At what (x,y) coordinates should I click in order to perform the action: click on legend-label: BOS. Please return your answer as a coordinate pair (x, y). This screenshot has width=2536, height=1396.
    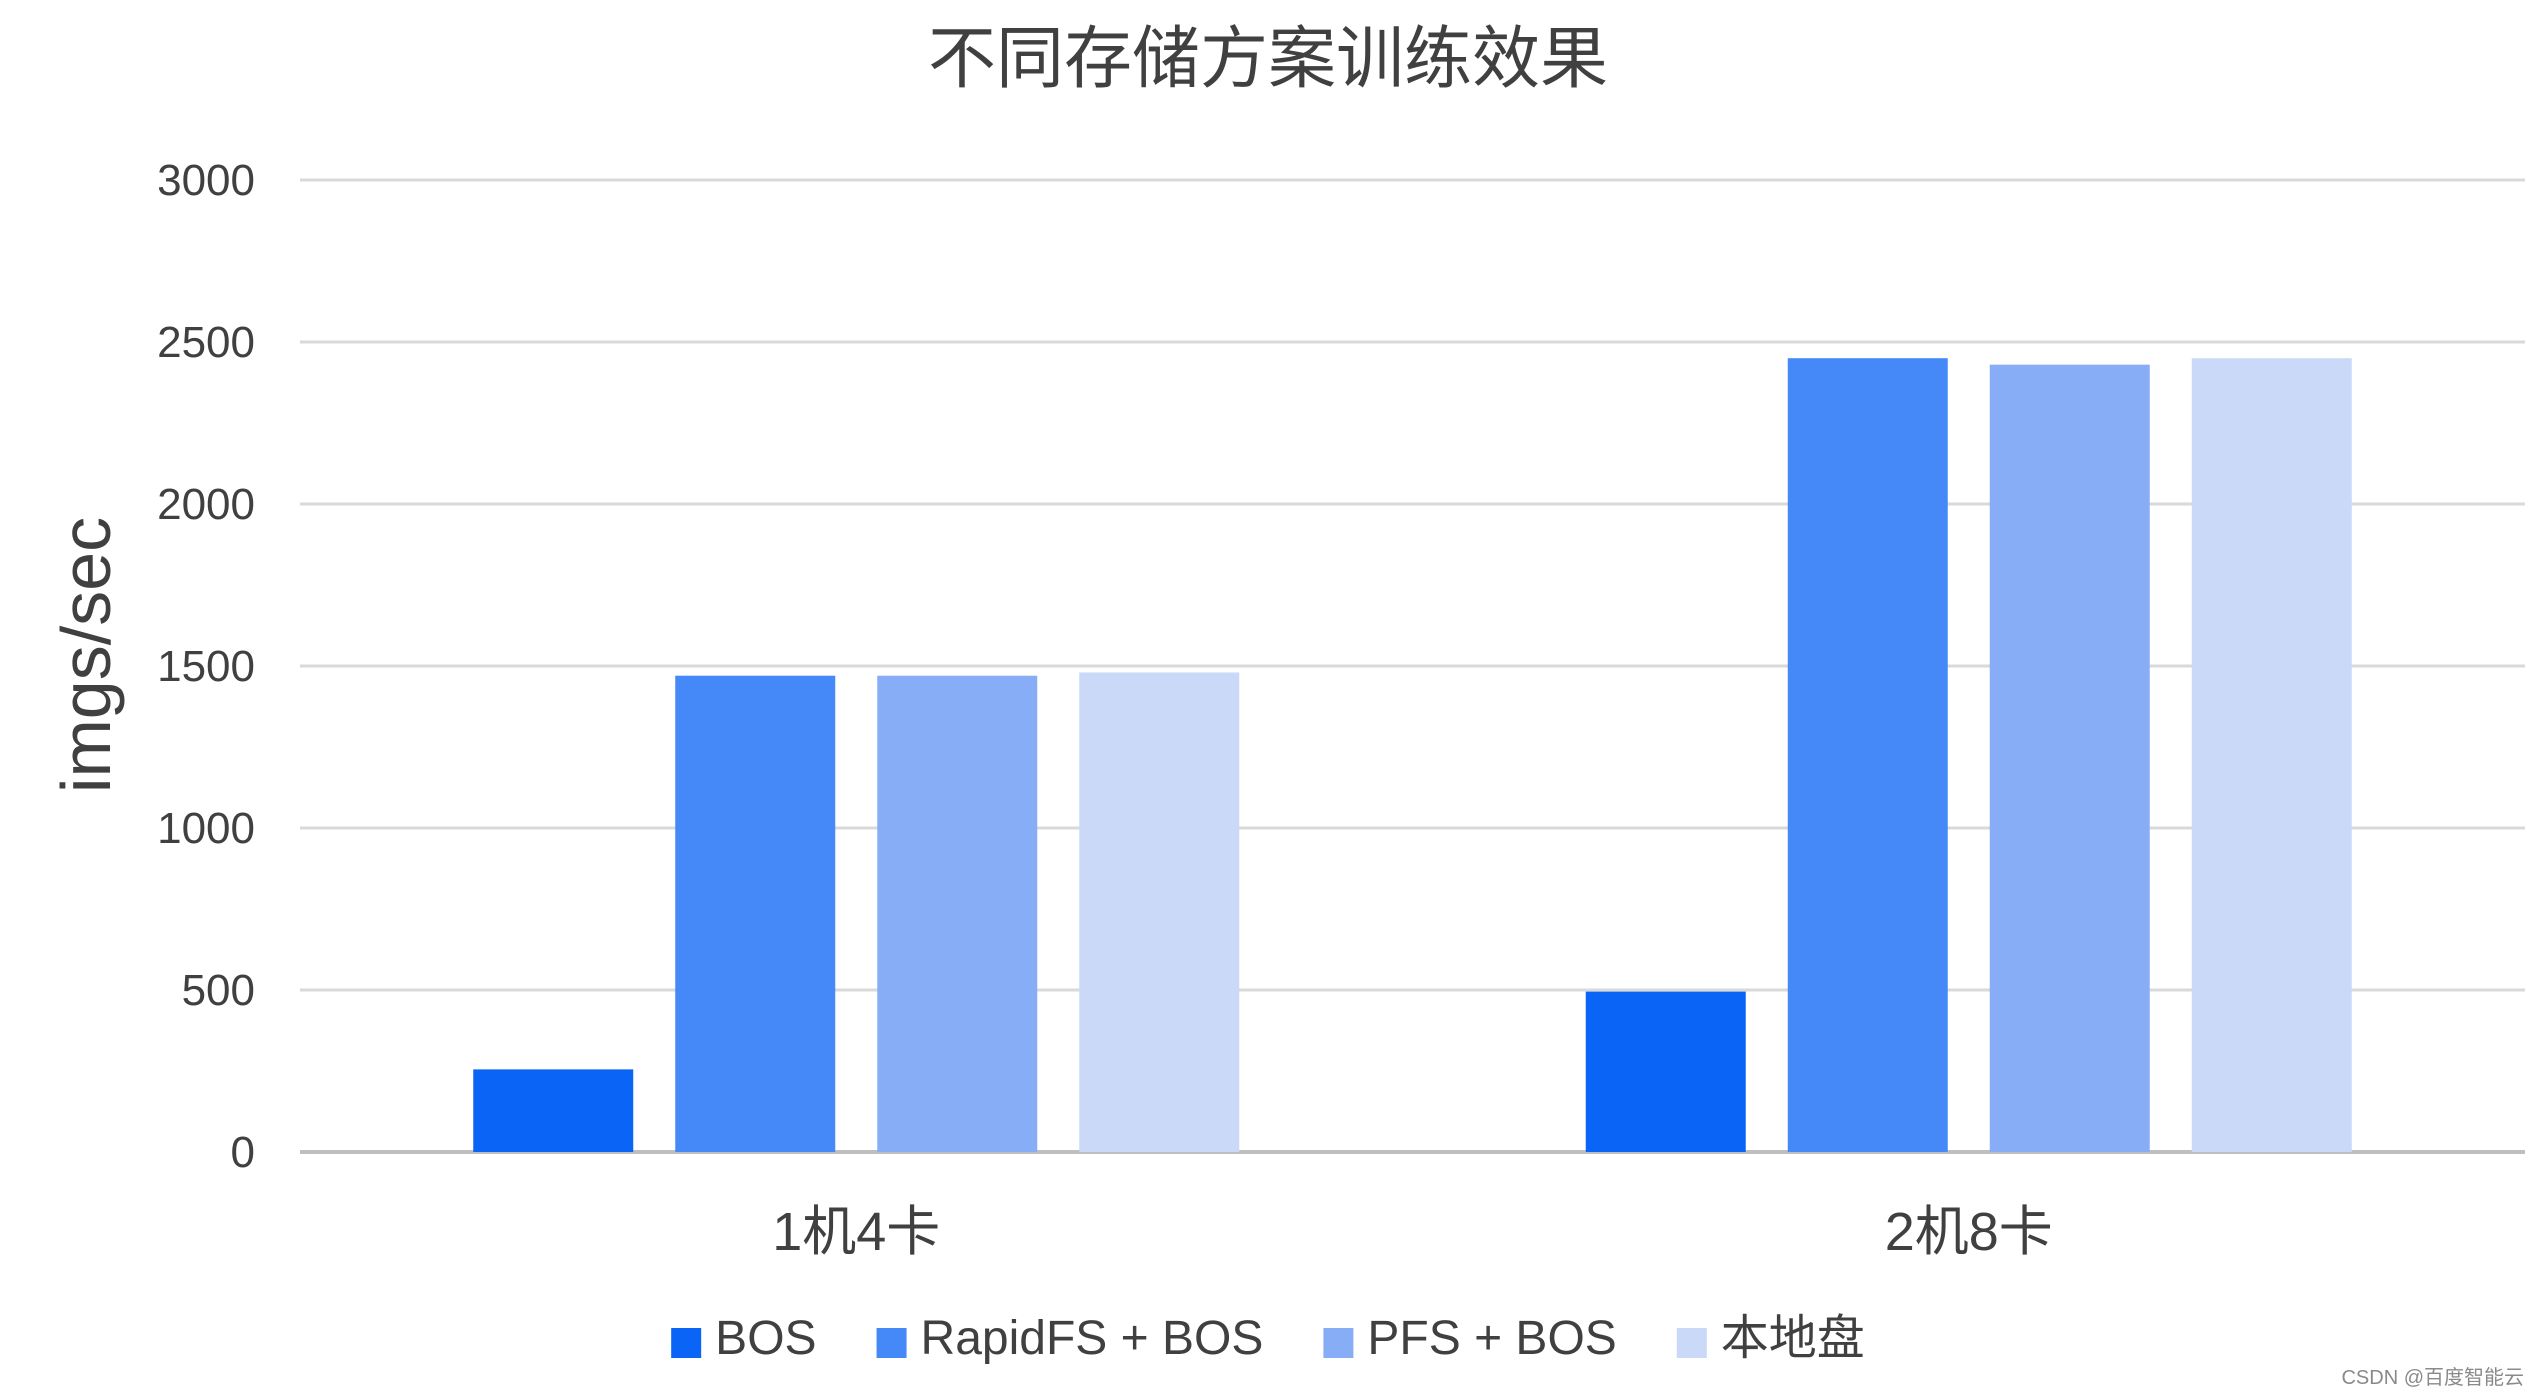
    Looking at the image, I should click on (765, 1338).